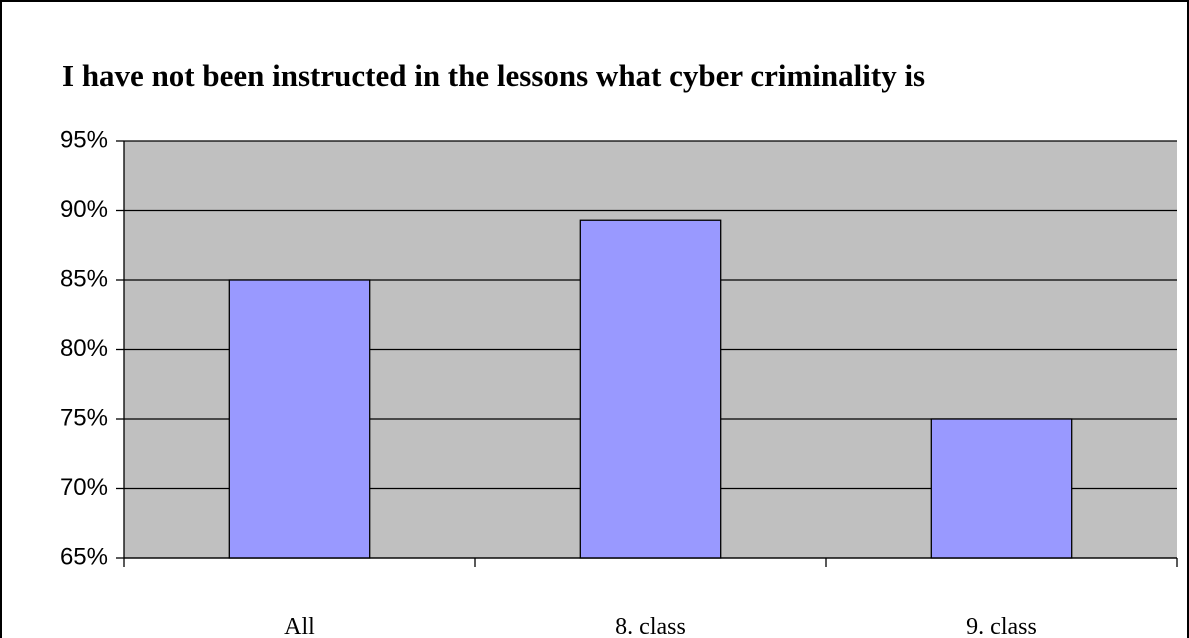 Image resolution: width=1189 pixels, height=638 pixels. What do you see at coordinates (299, 626) in the screenshot?
I see `x-tick-label: All` at bounding box center [299, 626].